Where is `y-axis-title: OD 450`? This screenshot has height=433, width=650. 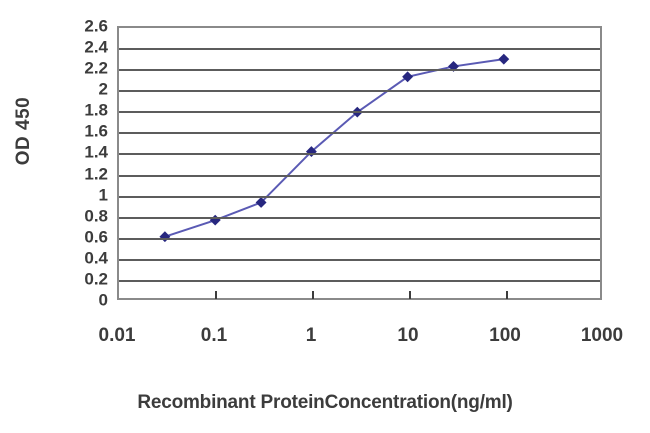
y-axis-title: OD 450 is located at coordinates (23, 131).